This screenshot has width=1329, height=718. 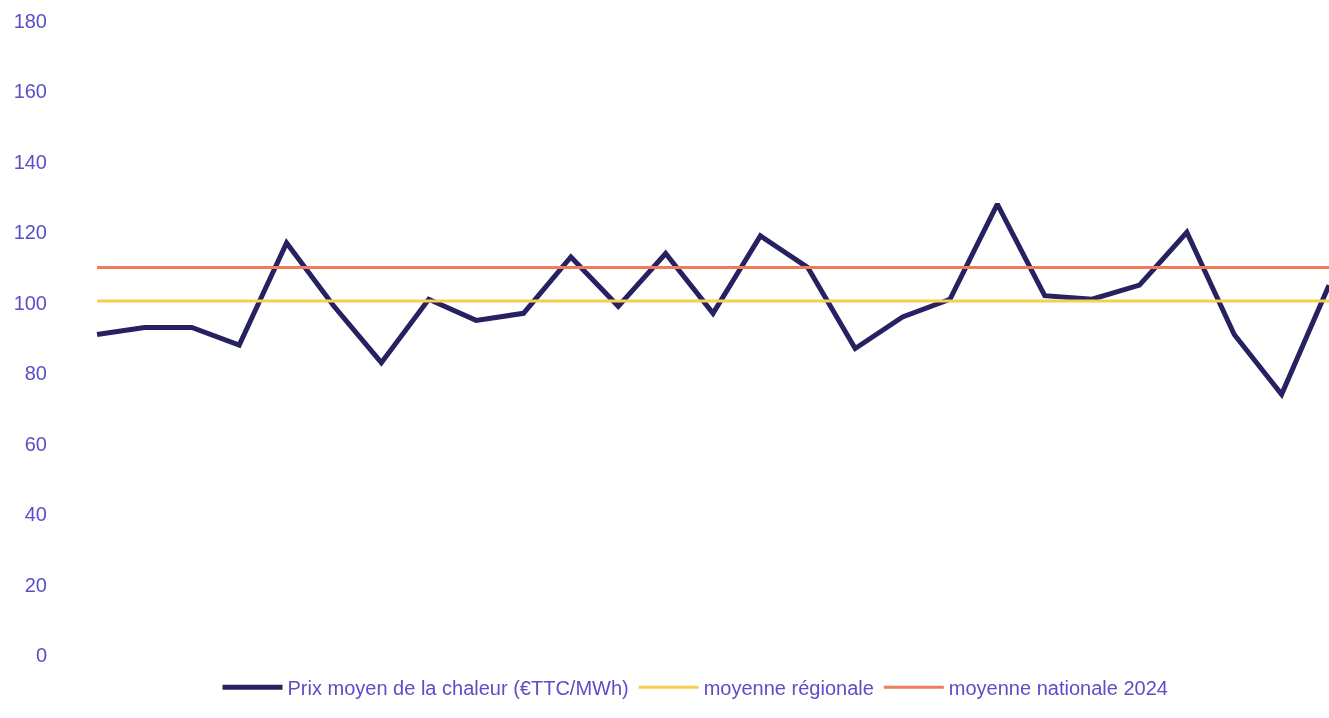 What do you see at coordinates (35, 373) in the screenshot?
I see `y-tick-label: 80` at bounding box center [35, 373].